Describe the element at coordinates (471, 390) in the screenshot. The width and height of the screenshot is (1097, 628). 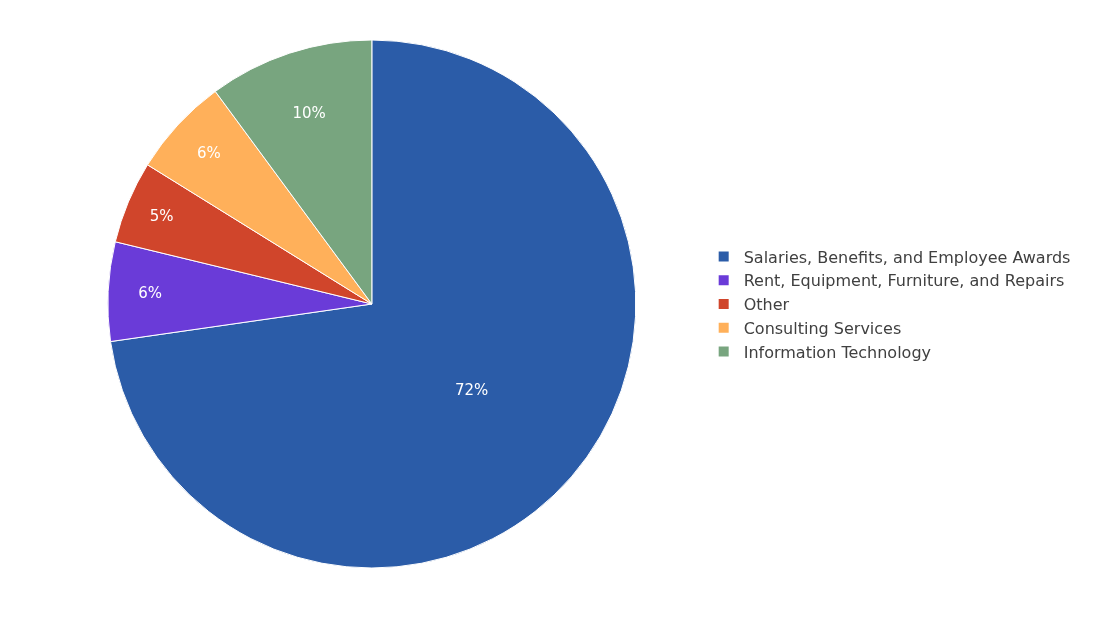
I see `data-label: 72%` at that location.